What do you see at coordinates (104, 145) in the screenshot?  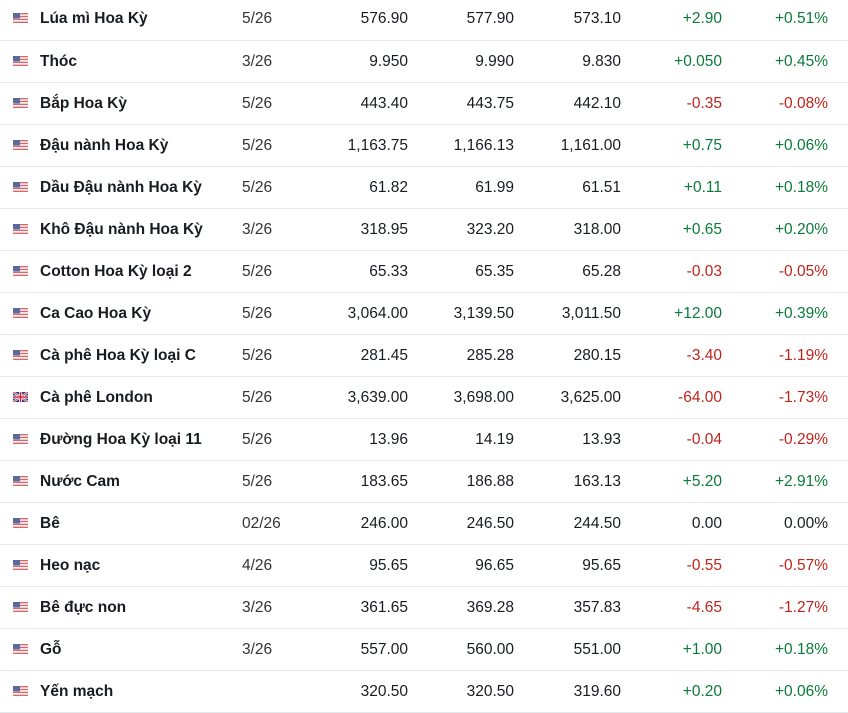 I see `commodity-name-link: Đậu nành Hoa Kỳ` at bounding box center [104, 145].